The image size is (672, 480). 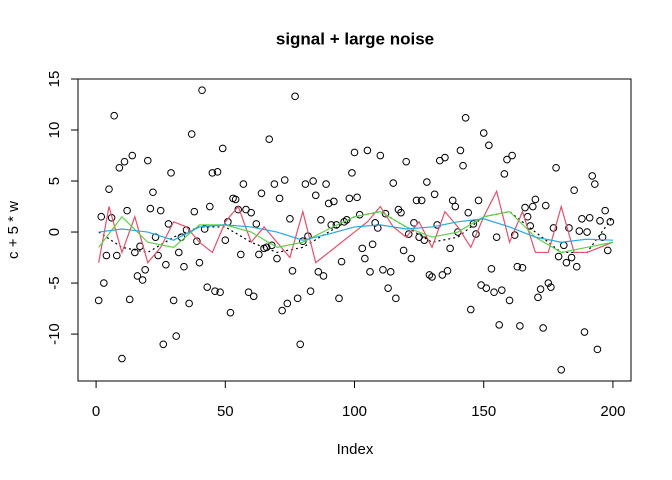 What do you see at coordinates (355, 449) in the screenshot?
I see `x-axis-label: Index` at bounding box center [355, 449].